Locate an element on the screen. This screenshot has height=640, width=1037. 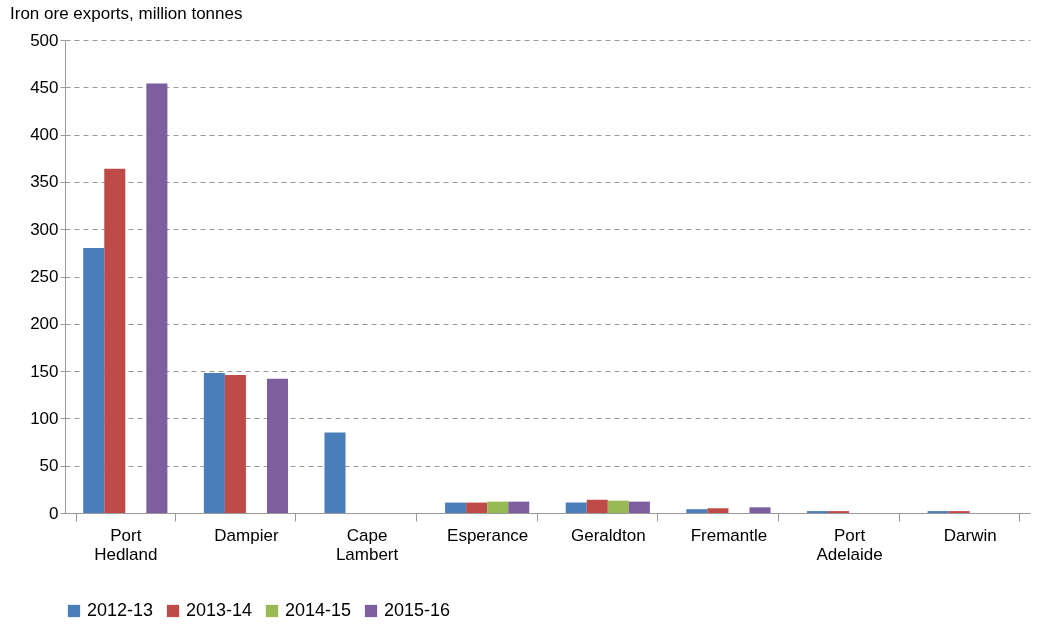
x-tick-label: Cape Lambert is located at coordinates (367, 544).